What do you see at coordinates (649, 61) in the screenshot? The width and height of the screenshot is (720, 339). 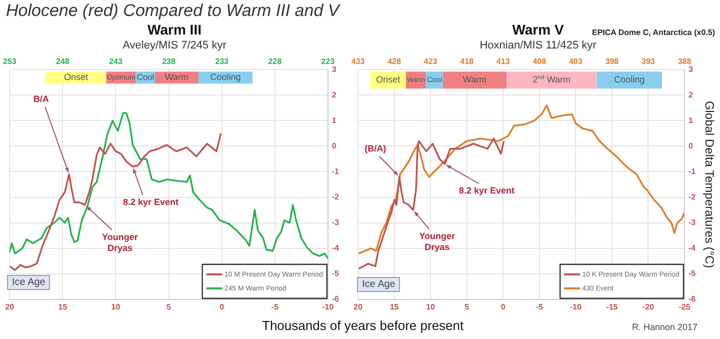 I see `x2-tick-label: 393` at bounding box center [649, 61].